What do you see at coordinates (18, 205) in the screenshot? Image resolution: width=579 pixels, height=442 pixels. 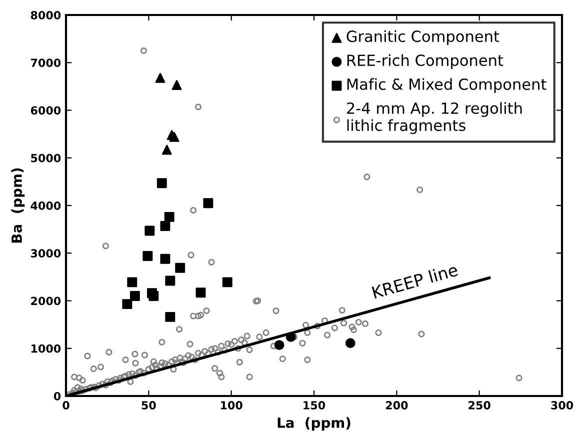 I see `y-axis-title: Ba (ppm)` at bounding box center [18, 205].